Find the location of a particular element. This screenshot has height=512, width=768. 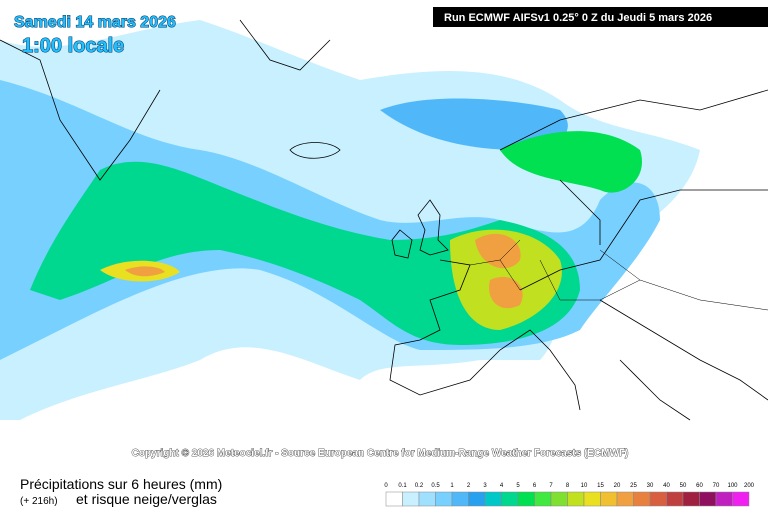

legend-label: 1 is located at coordinates (452, 486).